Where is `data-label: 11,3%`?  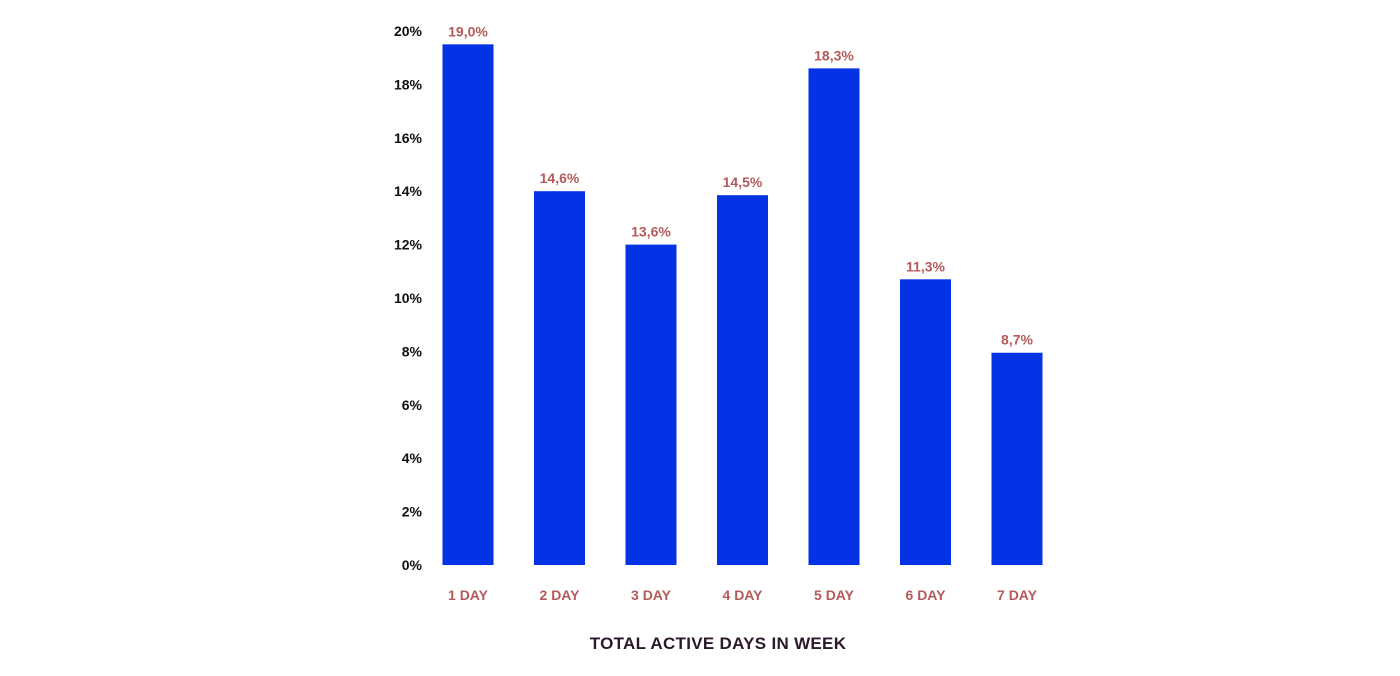 data-label: 11,3% is located at coordinates (925, 266).